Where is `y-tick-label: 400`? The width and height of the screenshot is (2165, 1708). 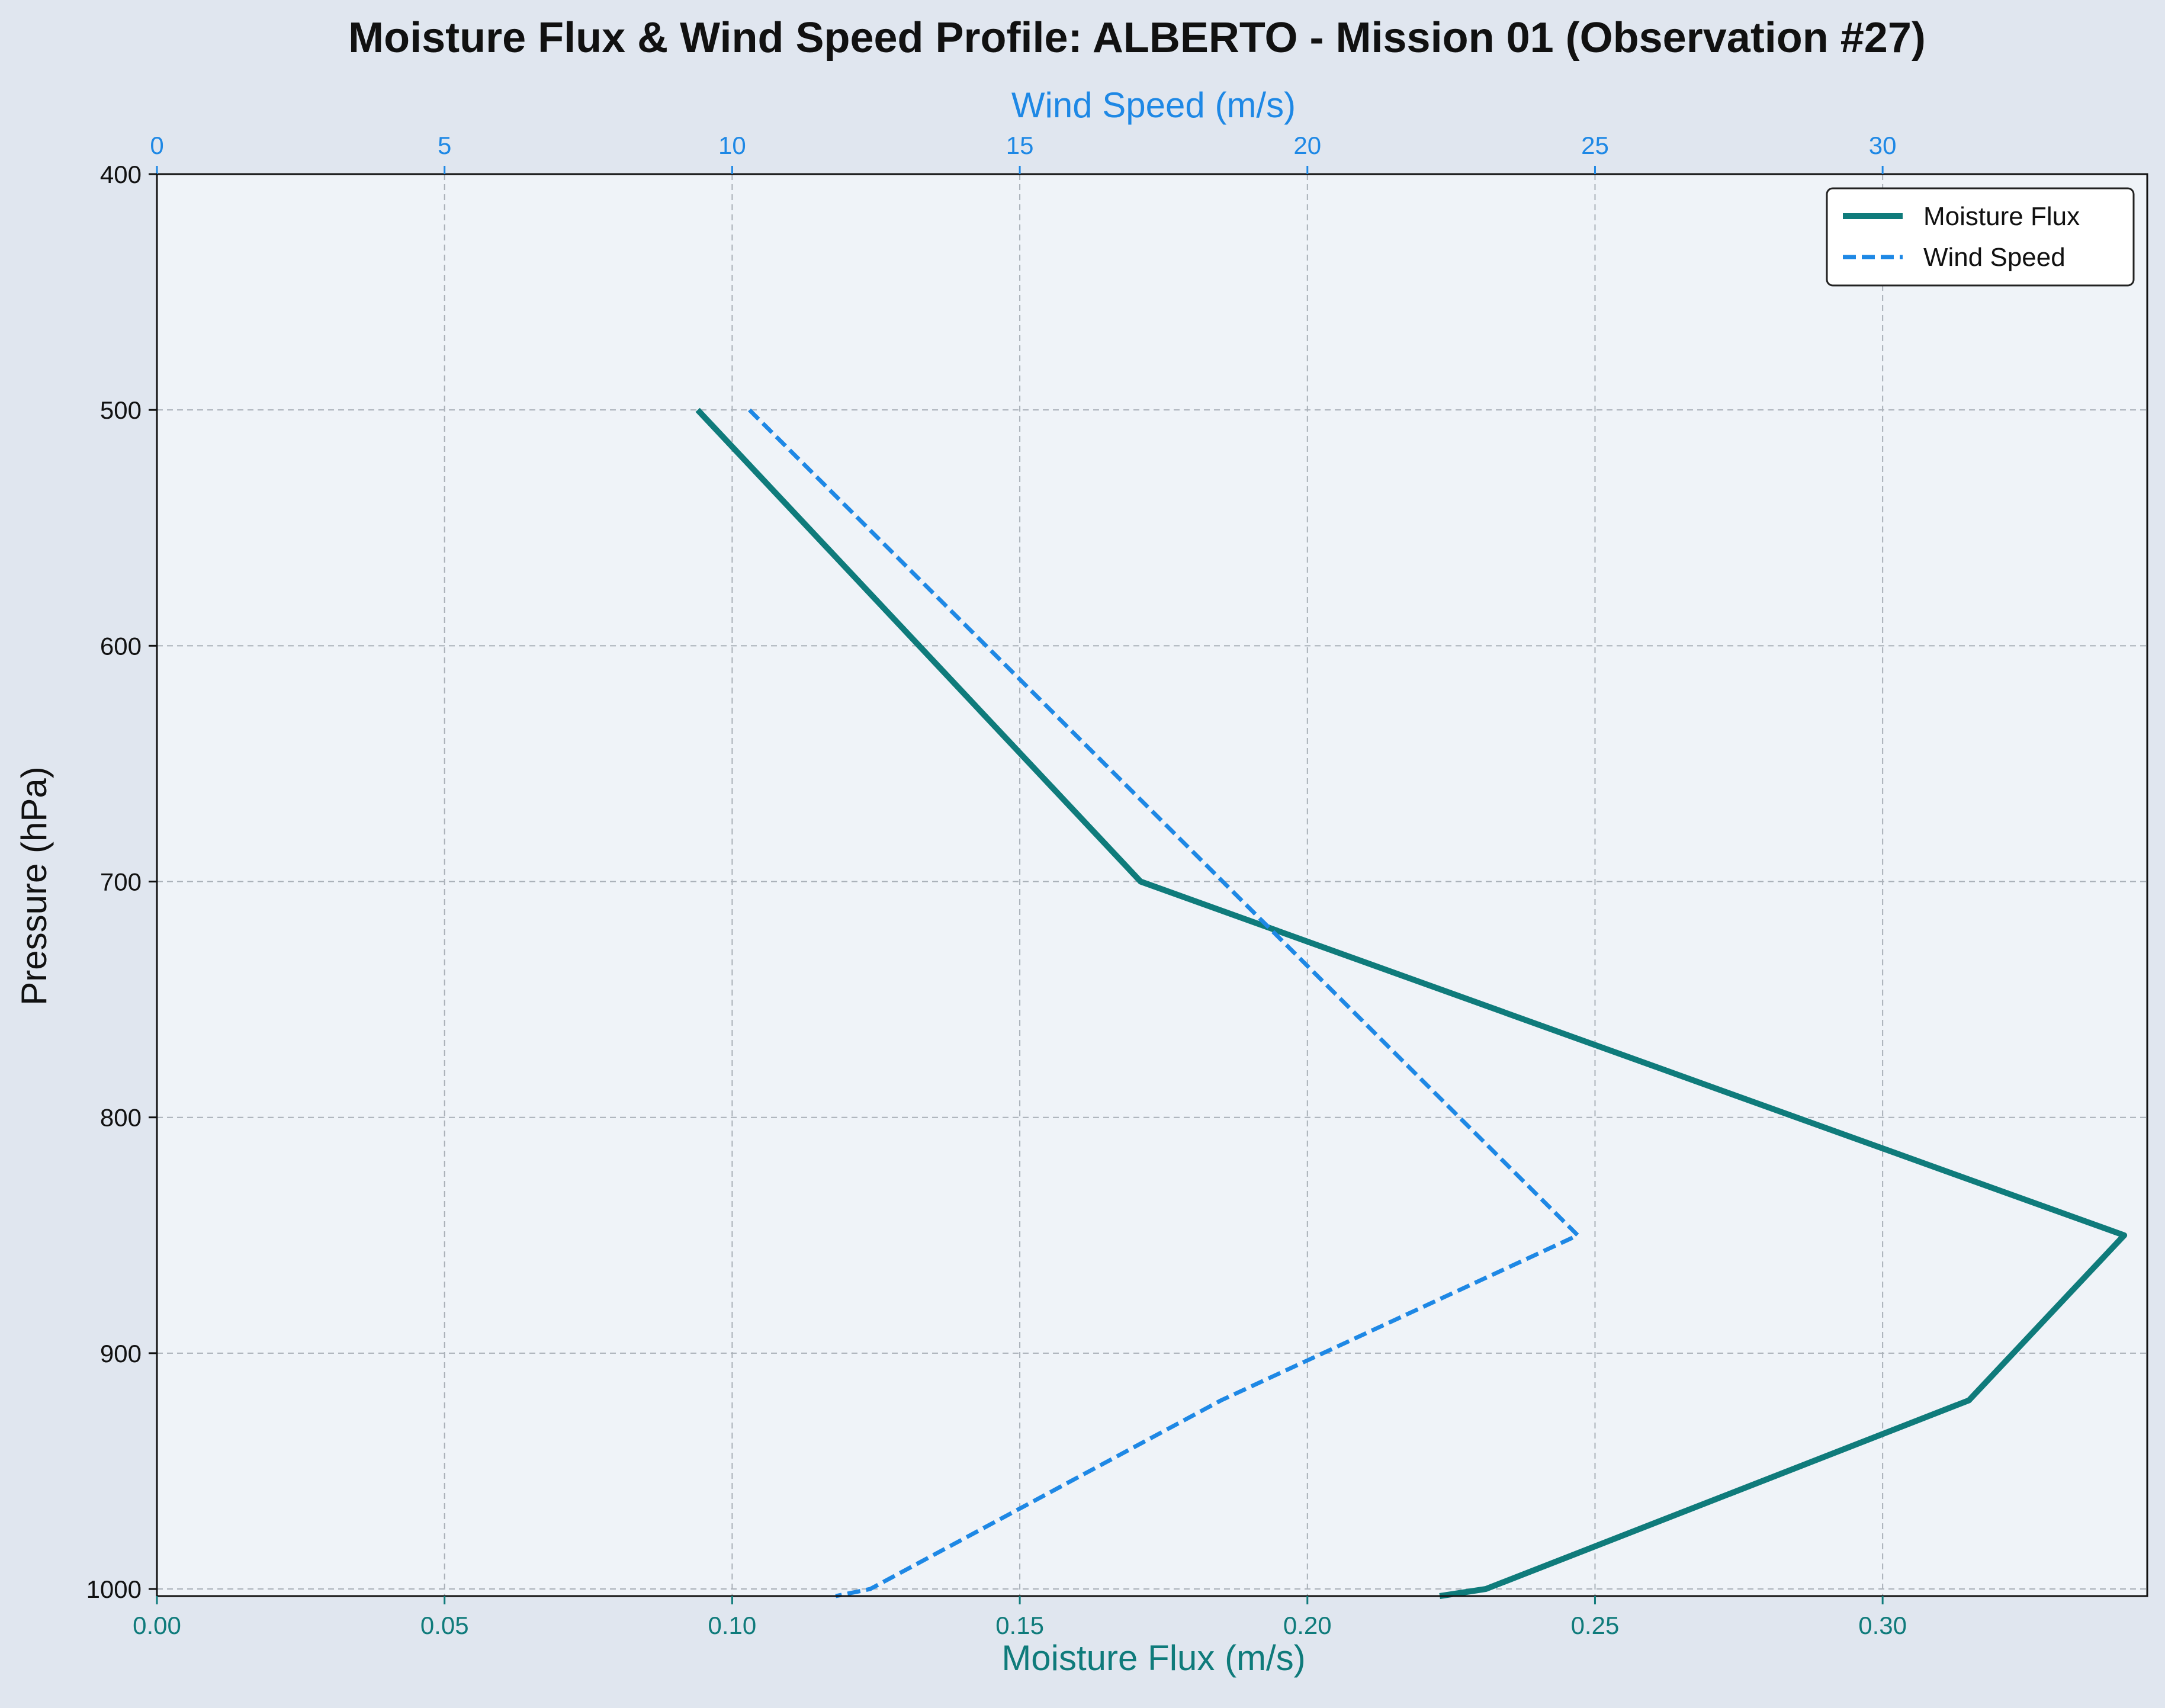
y-tick-label: 400 is located at coordinates (121, 174).